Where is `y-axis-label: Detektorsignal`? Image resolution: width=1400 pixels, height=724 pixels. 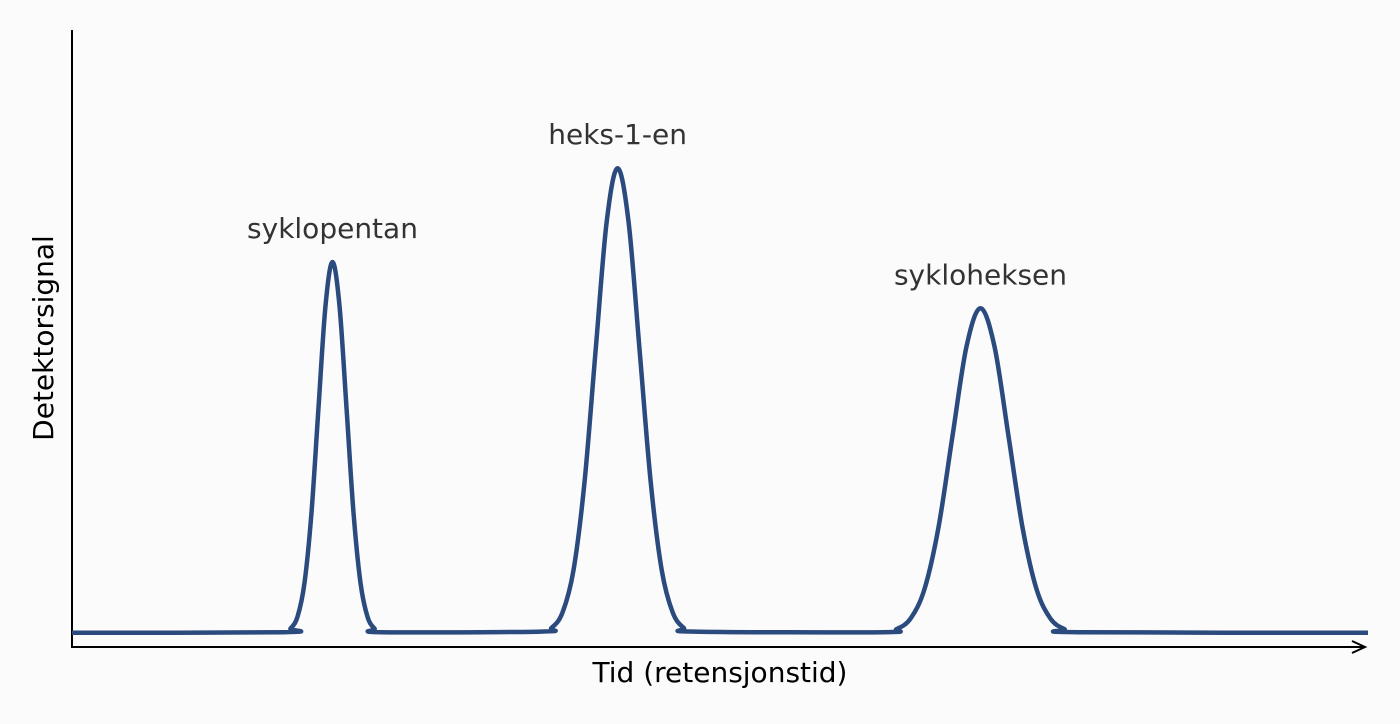
y-axis-label: Detektorsignal is located at coordinates (43, 338).